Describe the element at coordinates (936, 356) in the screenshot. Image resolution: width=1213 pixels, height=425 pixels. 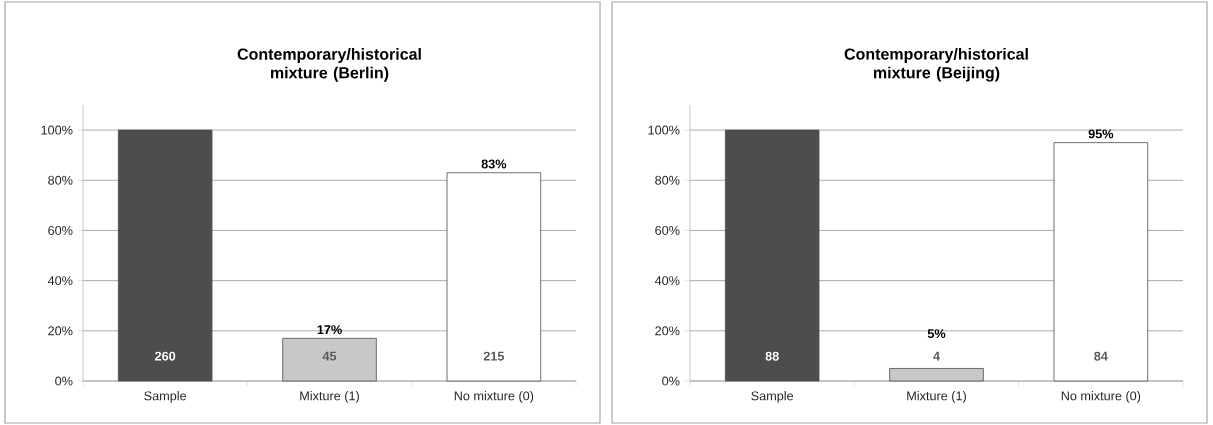
I see `annotation: 4` at that location.